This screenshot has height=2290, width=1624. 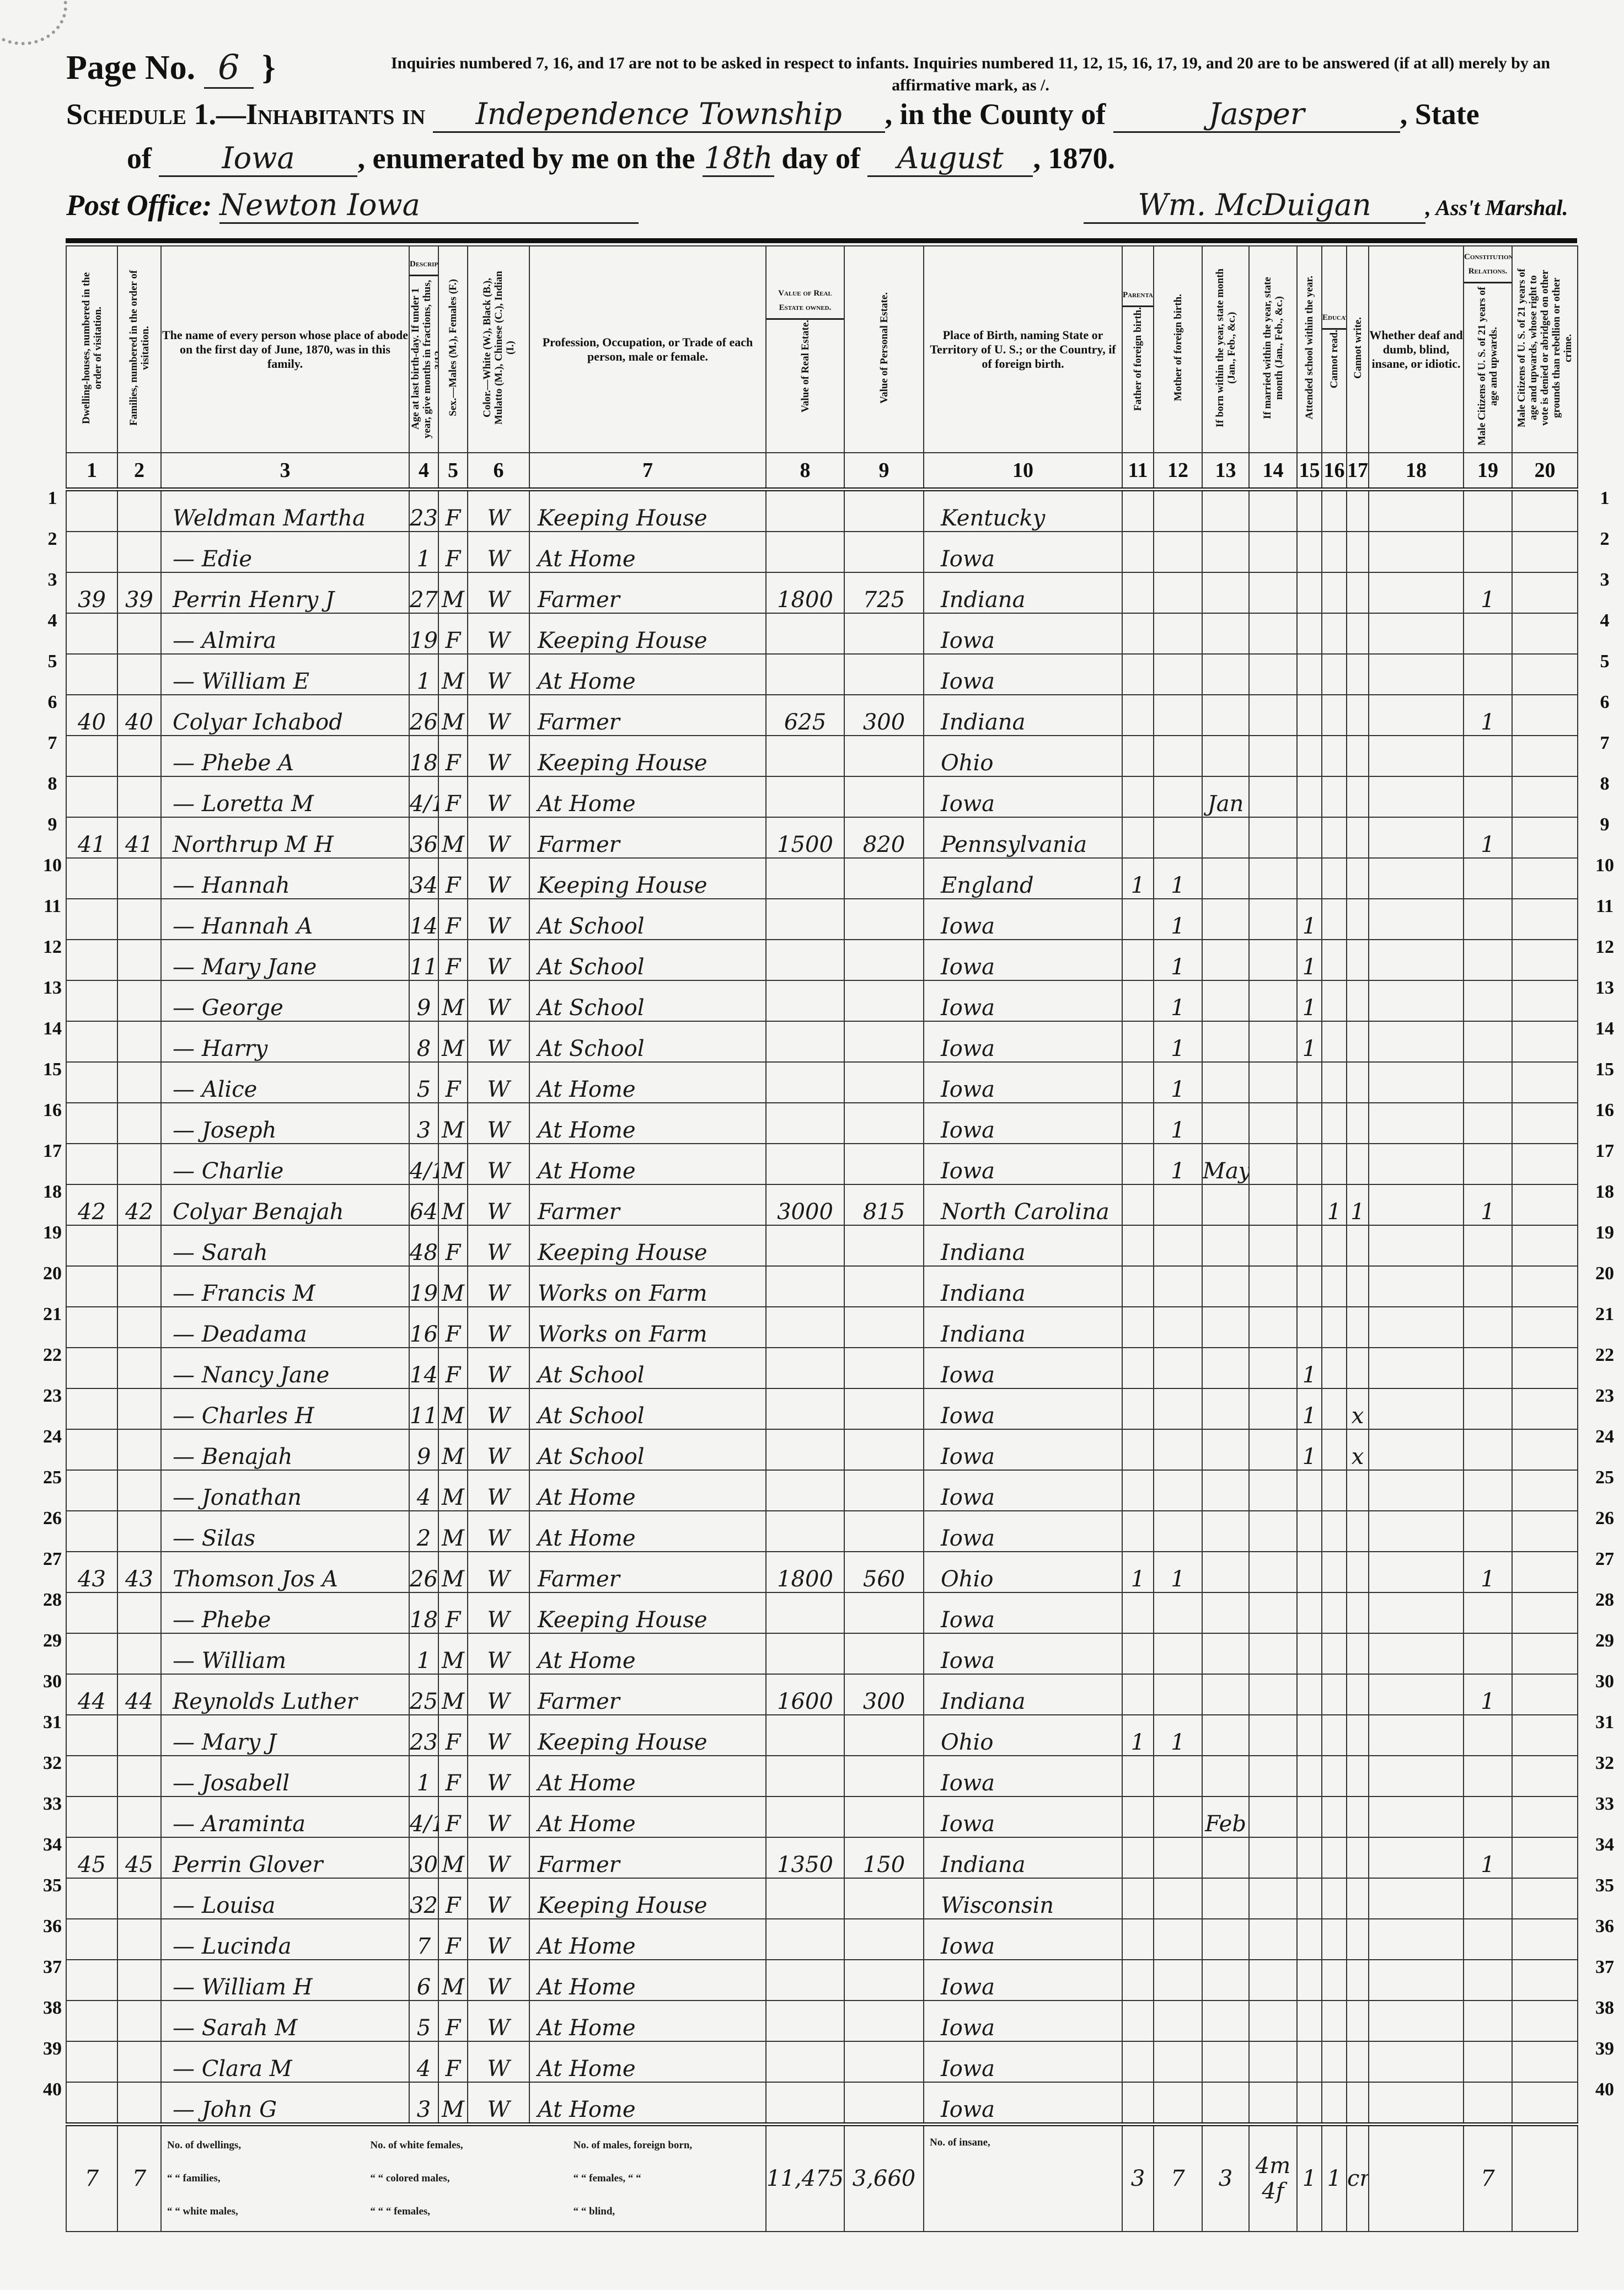 What do you see at coordinates (659, 114) in the screenshot?
I see `township-value: Independence Township` at bounding box center [659, 114].